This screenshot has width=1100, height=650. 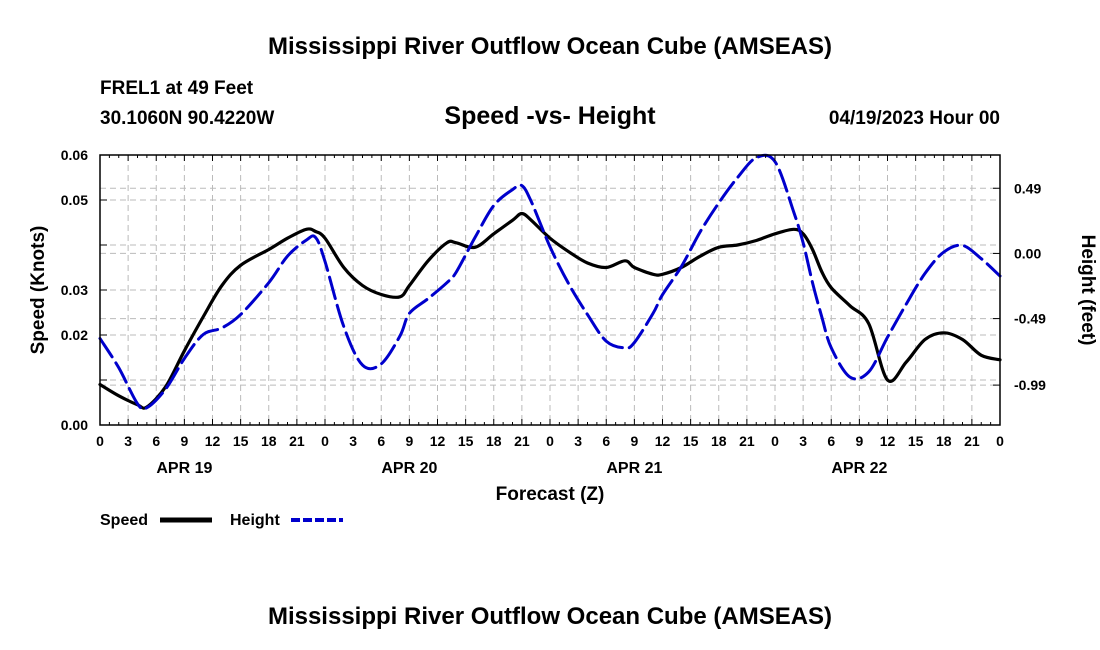 I want to click on y2-tick-label: 0.49, so click(x=1027, y=188).